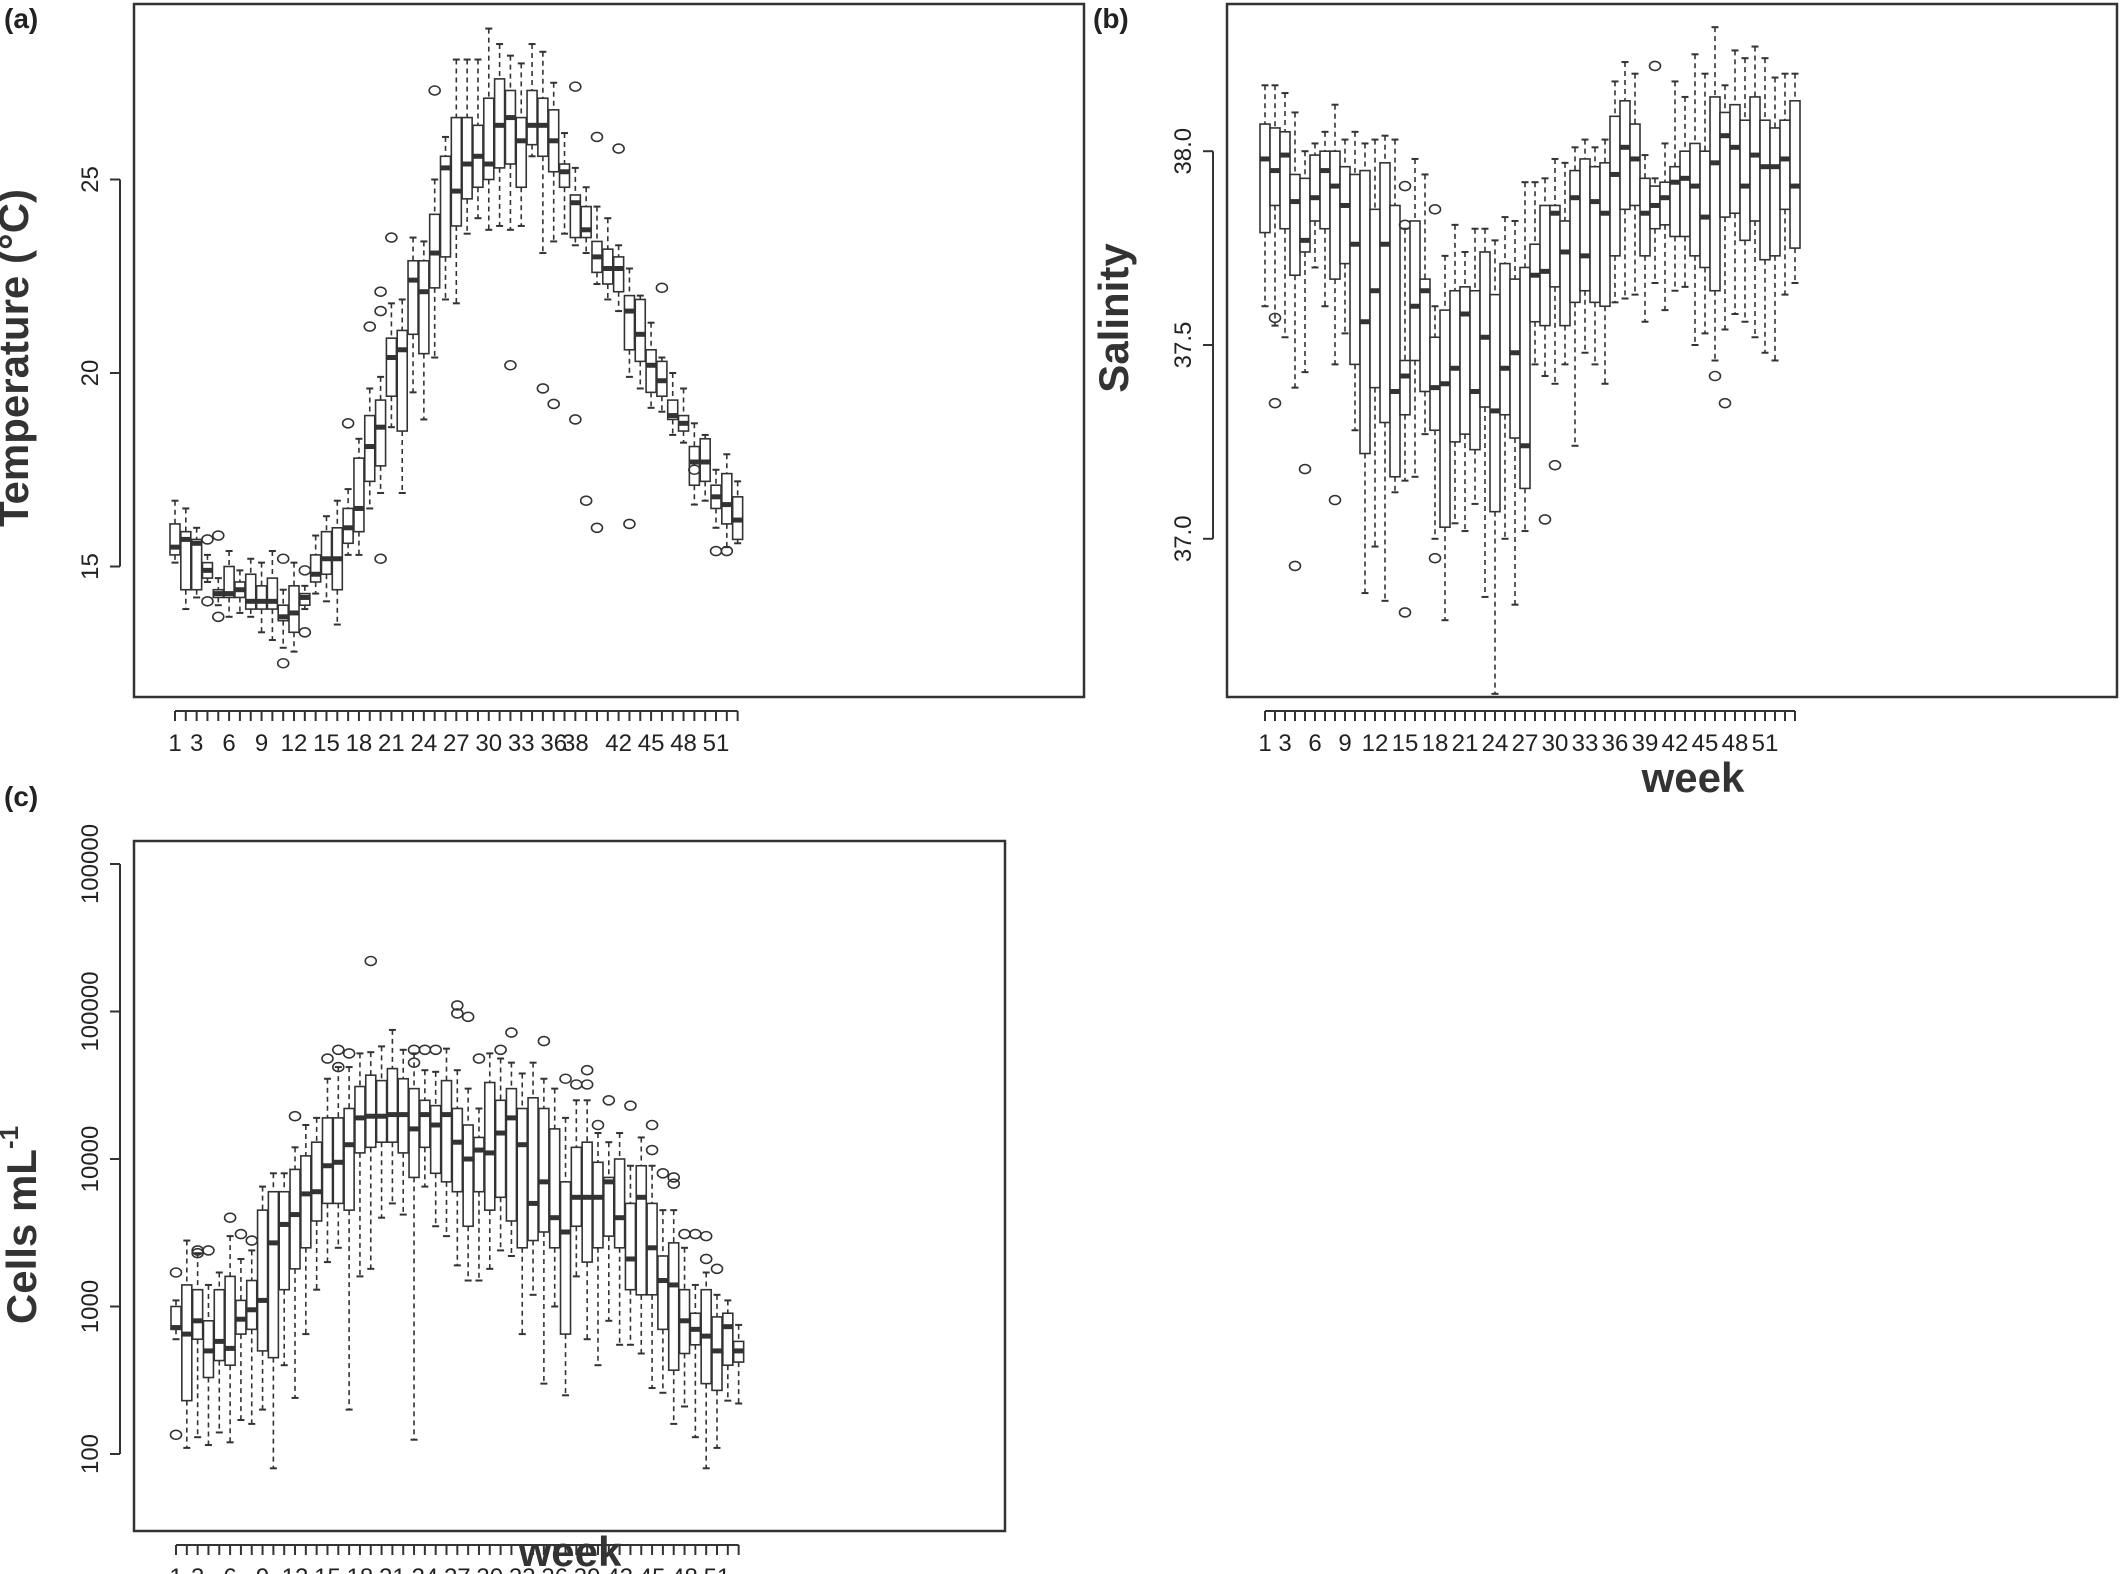  What do you see at coordinates (90, 864) in the screenshot?
I see `y-tick-label: 100000` at bounding box center [90, 864].